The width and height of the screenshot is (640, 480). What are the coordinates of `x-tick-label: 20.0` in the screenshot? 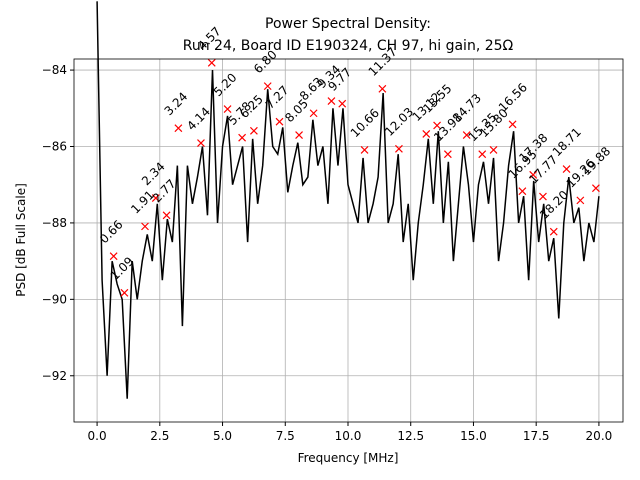 It's located at (599, 436).